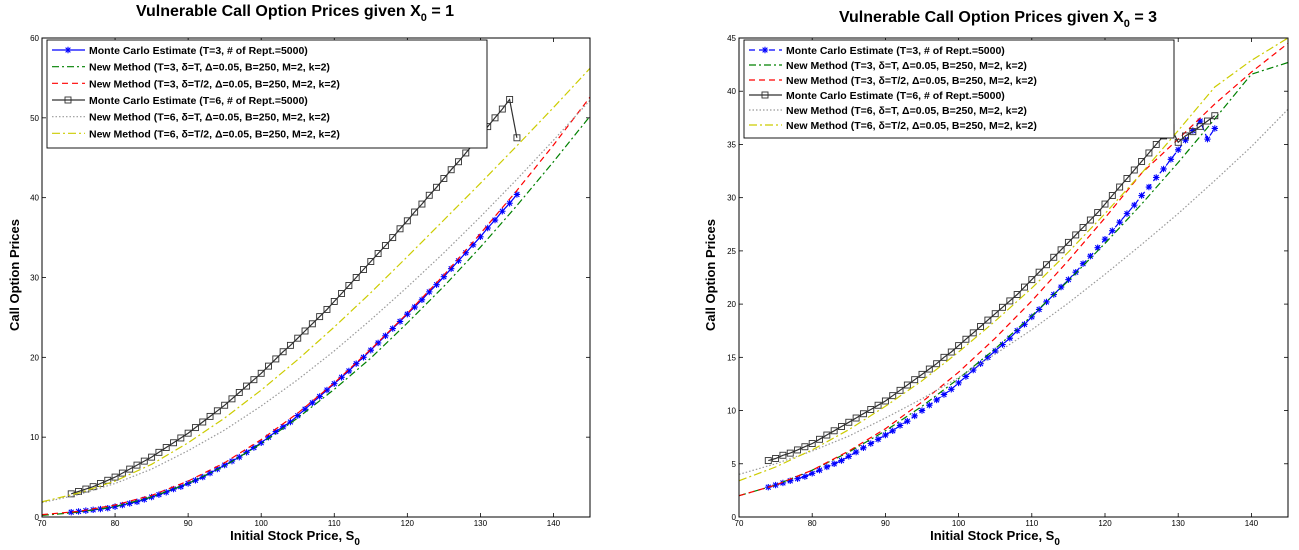 The height and width of the screenshot is (550, 1299). What do you see at coordinates (731, 251) in the screenshot?
I see `y-tick-label: 25` at bounding box center [731, 251].